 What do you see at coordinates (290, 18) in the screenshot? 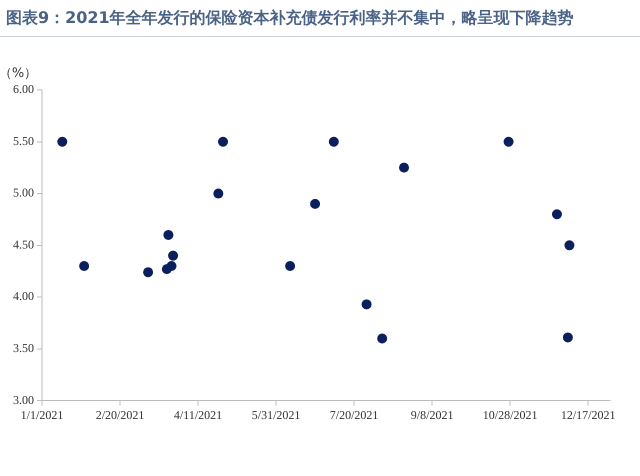
I see `chart-title: 图表9：2021年全年发行的保险资本补充债发行利率并不集中，略呈现下降趋势` at bounding box center [290, 18].